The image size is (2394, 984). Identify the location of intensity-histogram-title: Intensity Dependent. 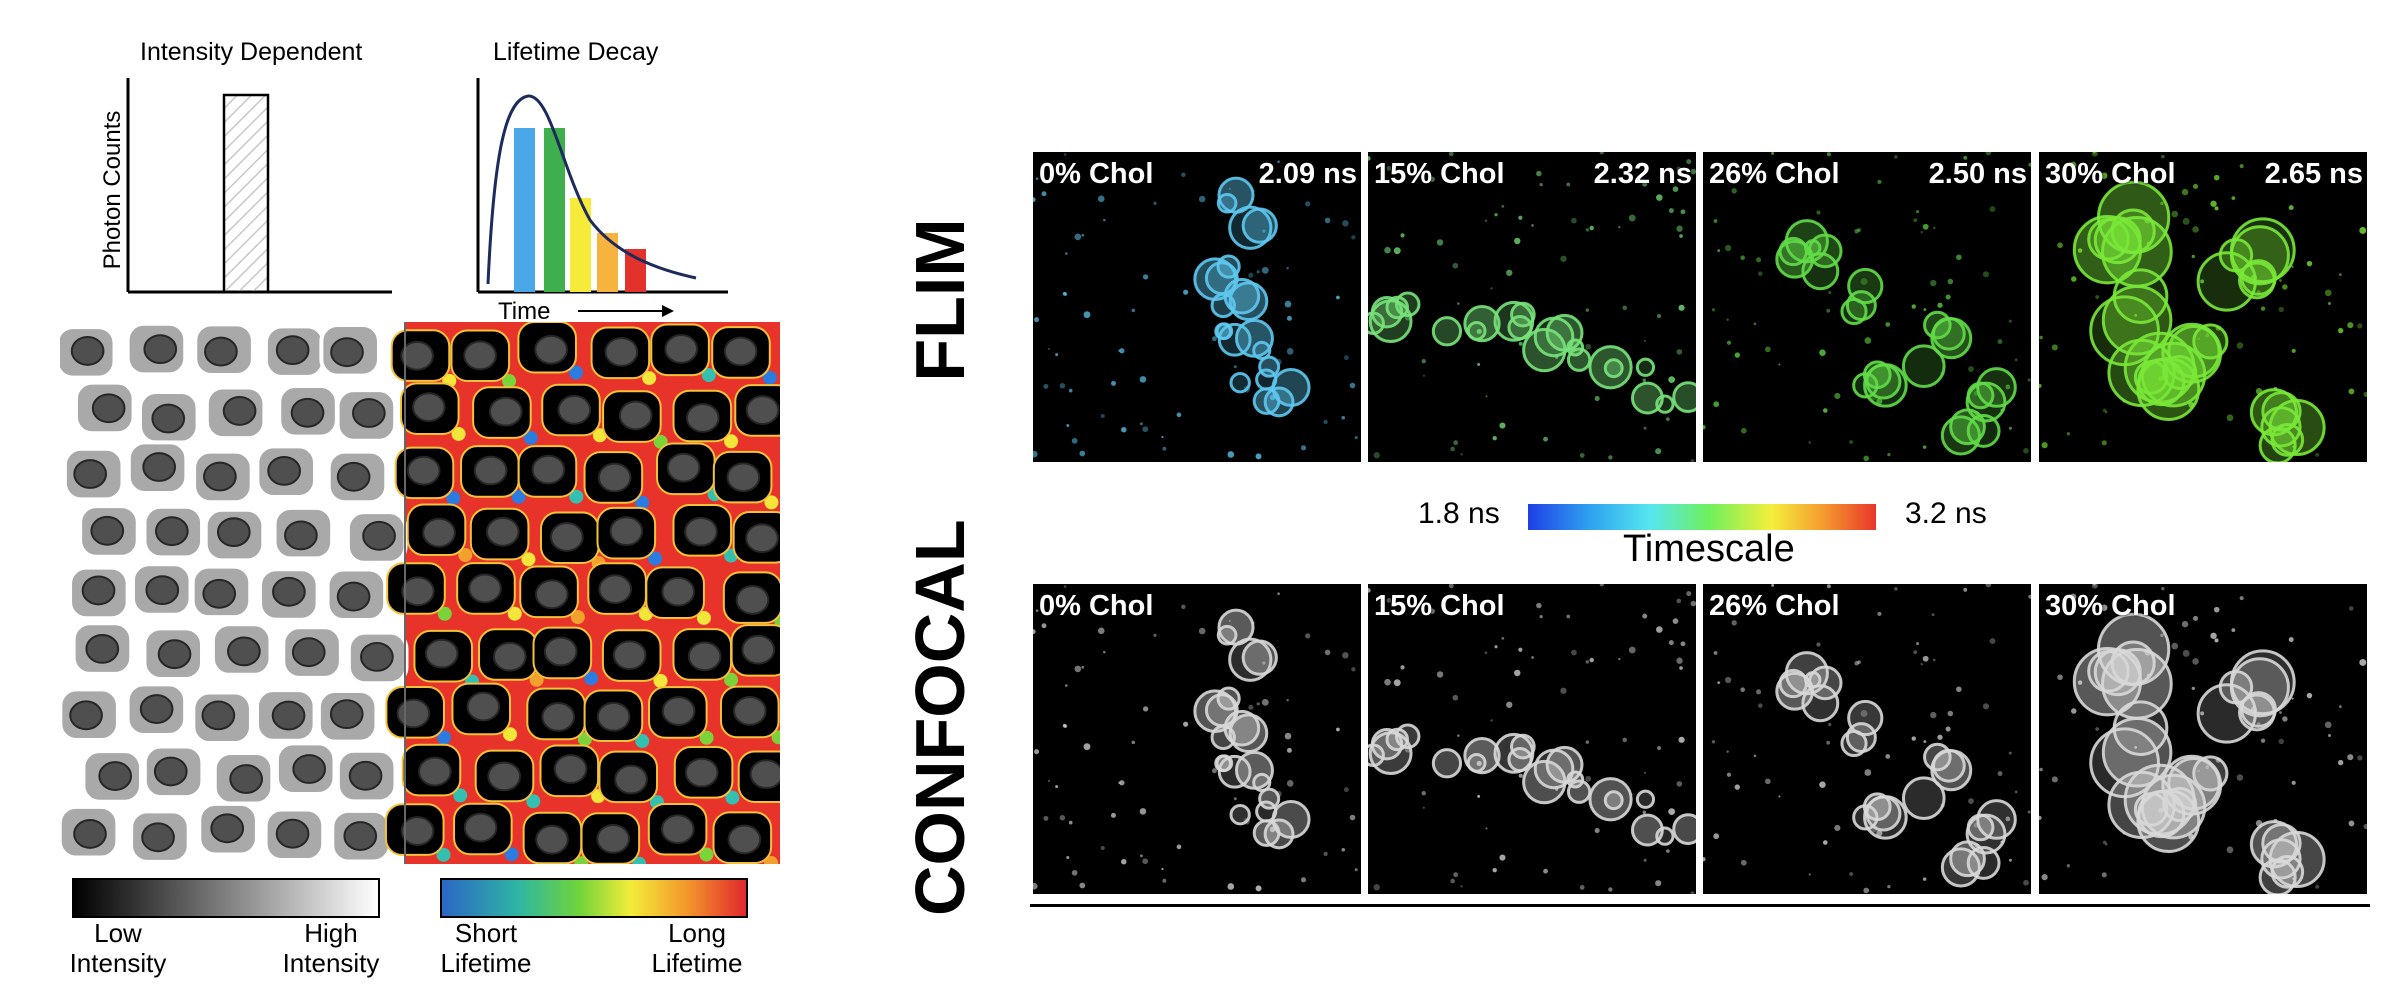
(251, 52).